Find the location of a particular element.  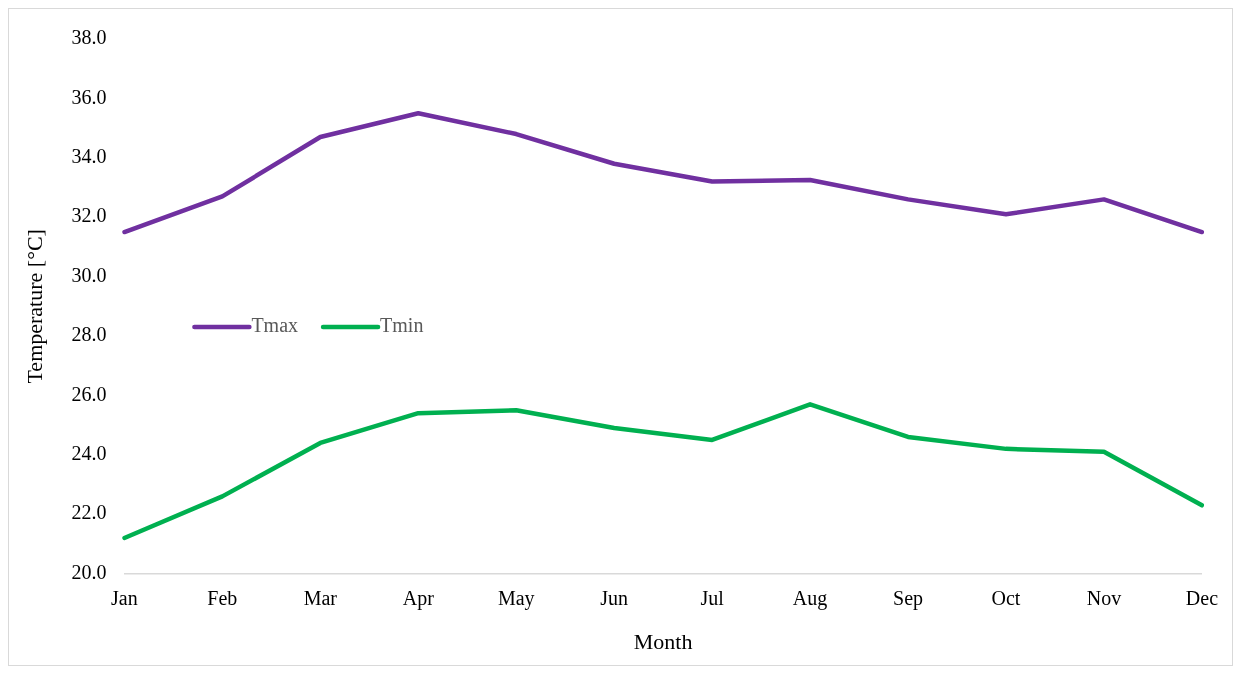

x-tick-label: Dec is located at coordinates (1202, 597).